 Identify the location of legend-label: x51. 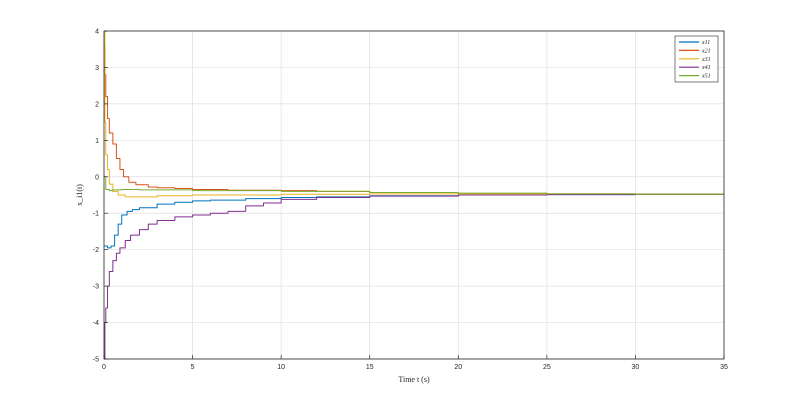
(706, 77).